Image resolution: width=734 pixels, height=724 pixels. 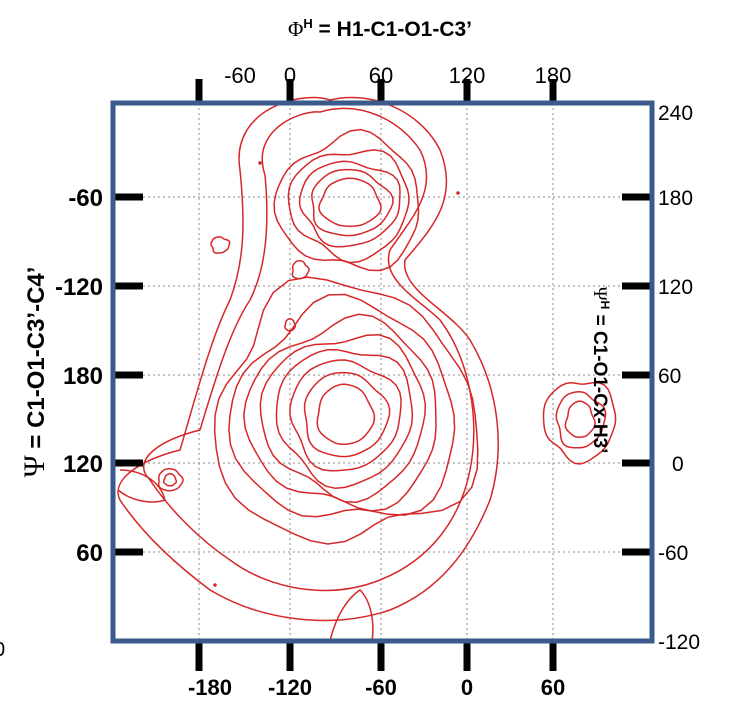 What do you see at coordinates (381, 75) in the screenshot?
I see `top-tick-label: 60` at bounding box center [381, 75].